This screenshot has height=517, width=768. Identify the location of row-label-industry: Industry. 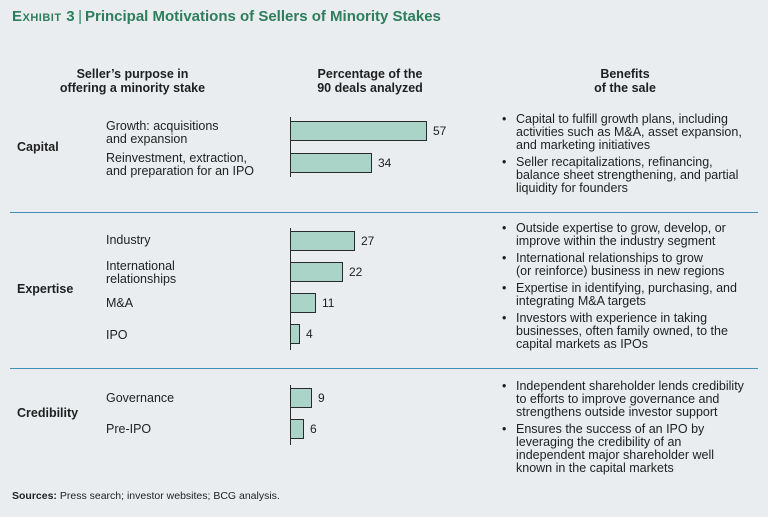
(128, 240).